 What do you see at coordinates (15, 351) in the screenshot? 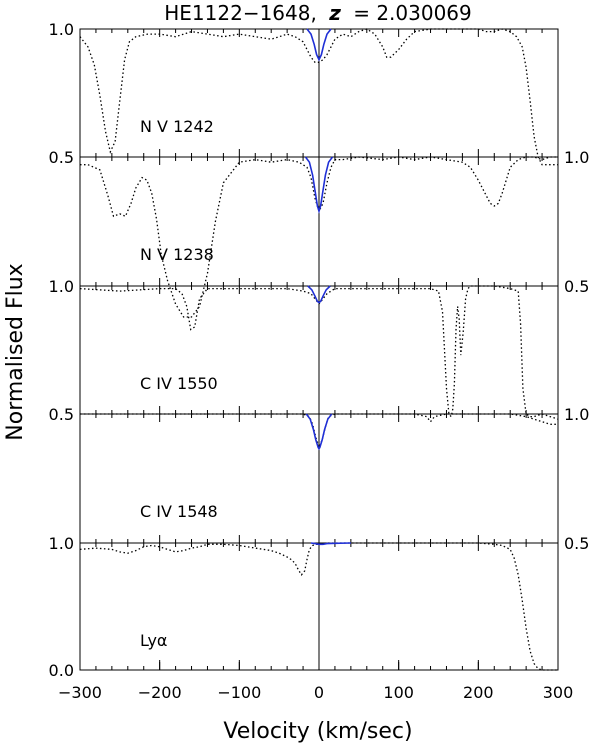
I see `y-axis-label: Normalised Flux` at bounding box center [15, 351].